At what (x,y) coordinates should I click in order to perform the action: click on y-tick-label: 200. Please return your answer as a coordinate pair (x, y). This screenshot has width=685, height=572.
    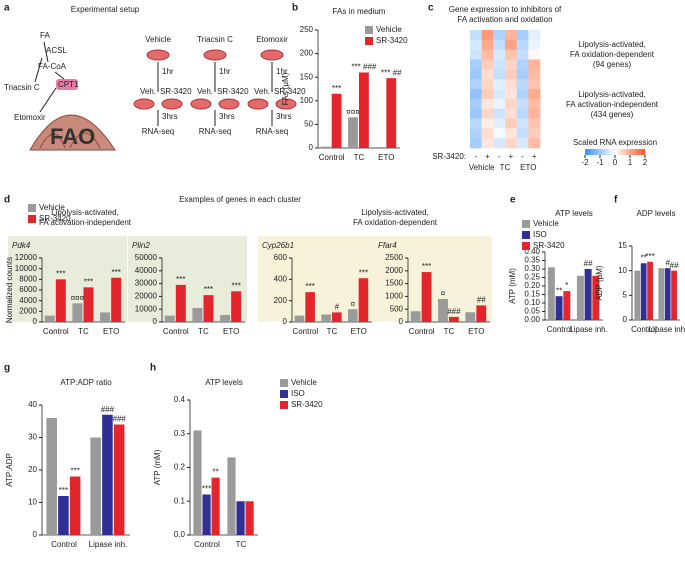
    Looking at the image, I should click on (307, 53).